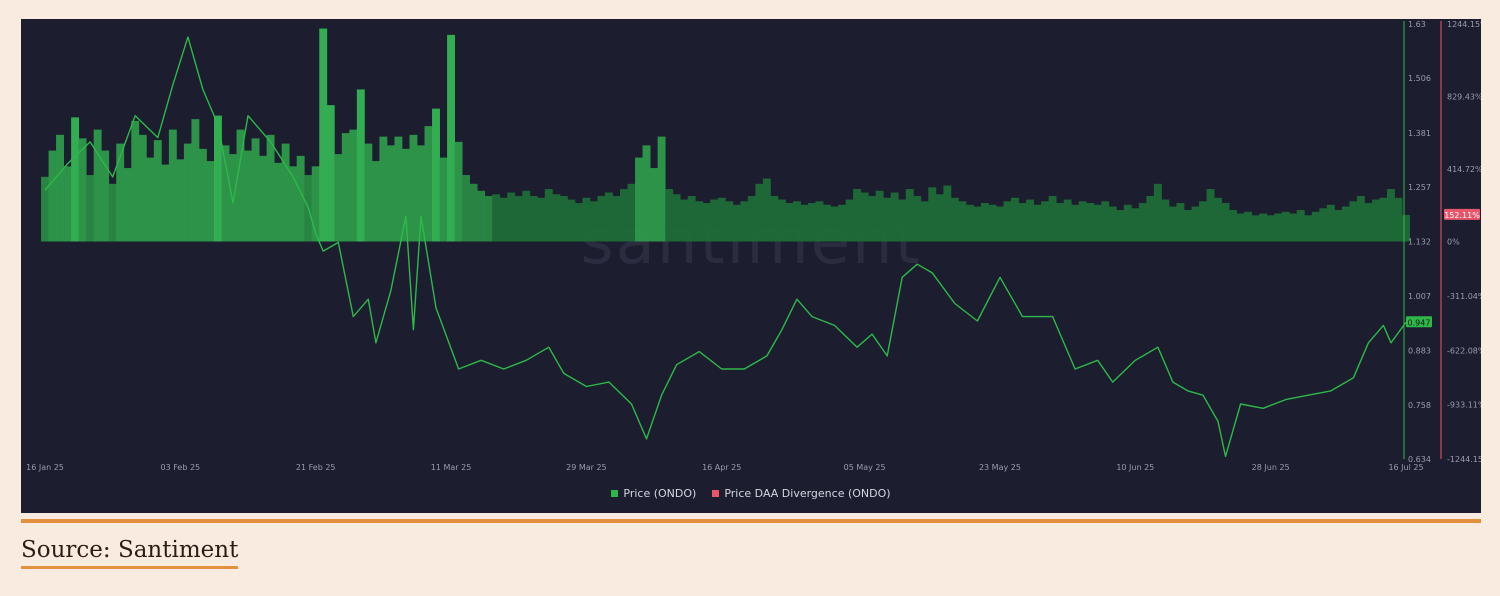 The image size is (1500, 596). What do you see at coordinates (1271, 467) in the screenshot?
I see `x-tick-label: 28 Jun 25` at bounding box center [1271, 467].